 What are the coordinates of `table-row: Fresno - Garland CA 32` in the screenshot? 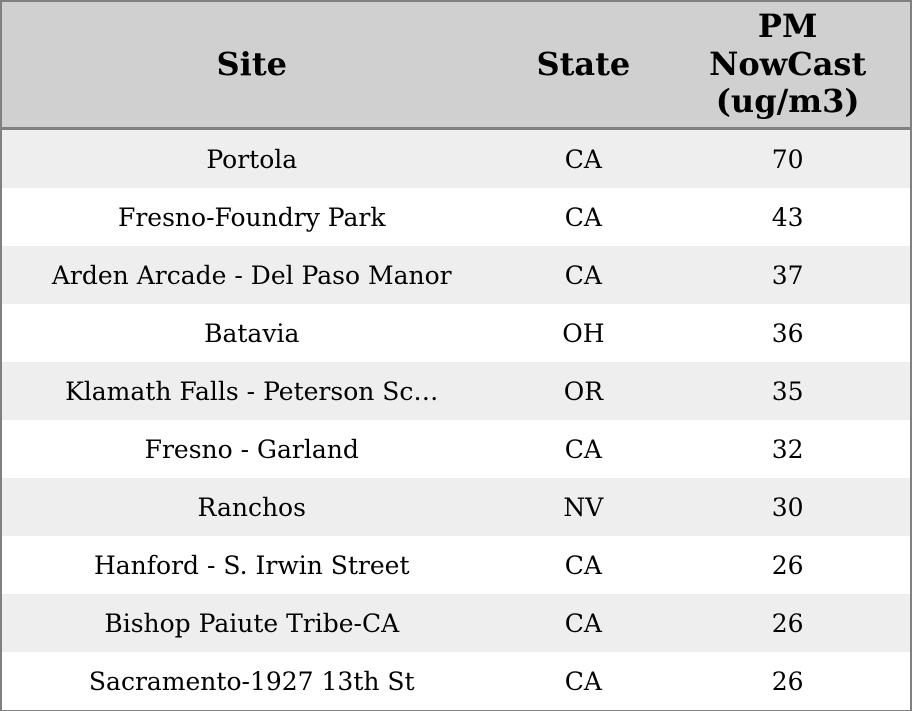 It's located at (456, 449).